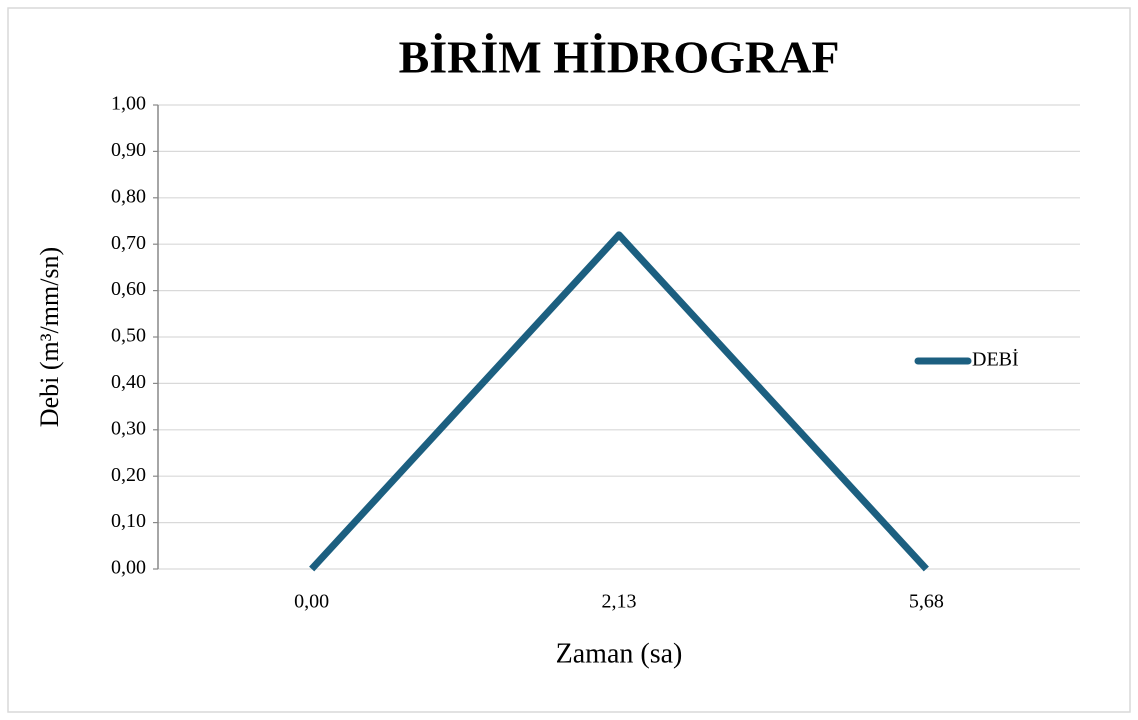  What do you see at coordinates (619, 57) in the screenshot?
I see `chart-title: BİRİM HİDROGRAF` at bounding box center [619, 57].